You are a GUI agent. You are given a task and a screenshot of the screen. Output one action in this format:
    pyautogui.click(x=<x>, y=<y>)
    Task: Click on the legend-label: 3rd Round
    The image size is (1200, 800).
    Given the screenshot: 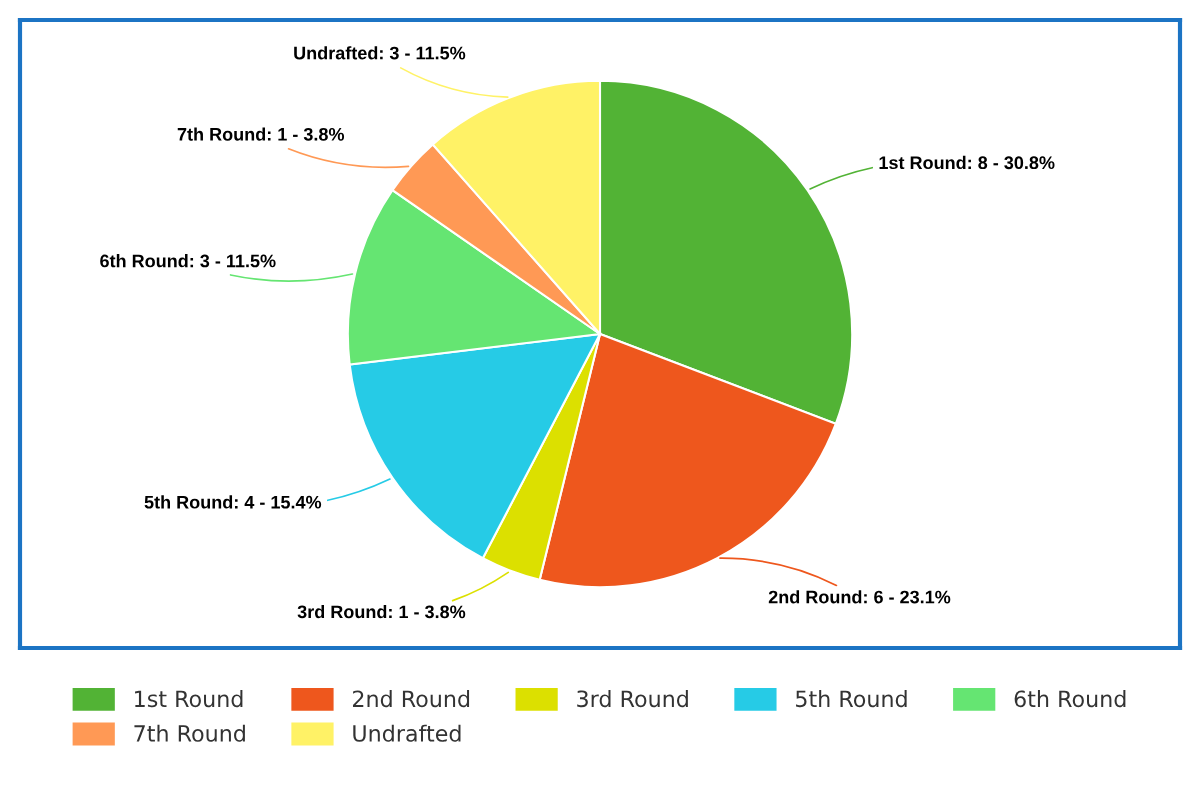 What is the action you would take?
    pyautogui.click(x=632, y=699)
    